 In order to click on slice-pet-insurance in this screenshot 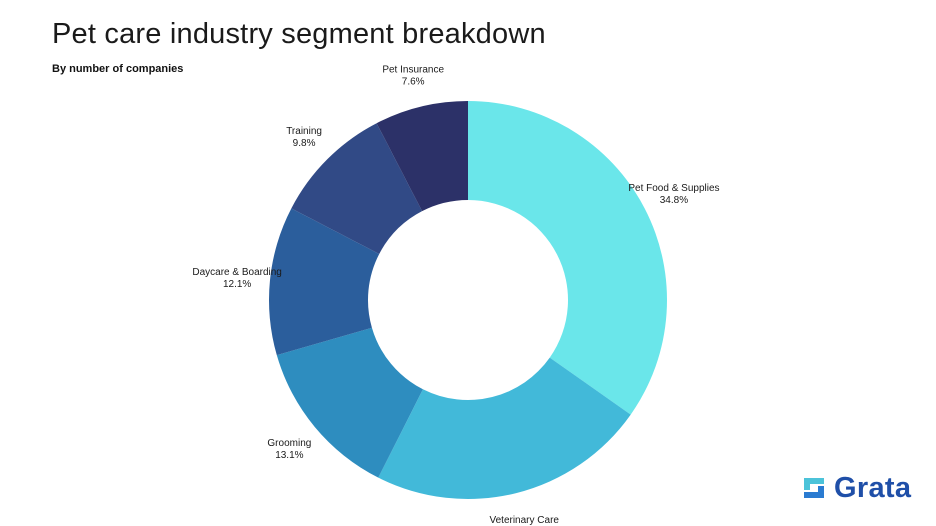, I will do `click(422, 156)`.